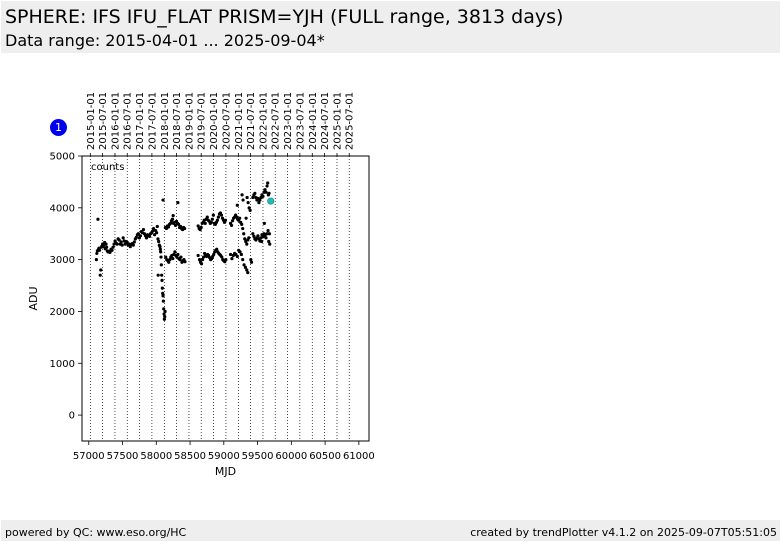 The height and width of the screenshot is (542, 782). I want to click on data-points, so click(184, 251).